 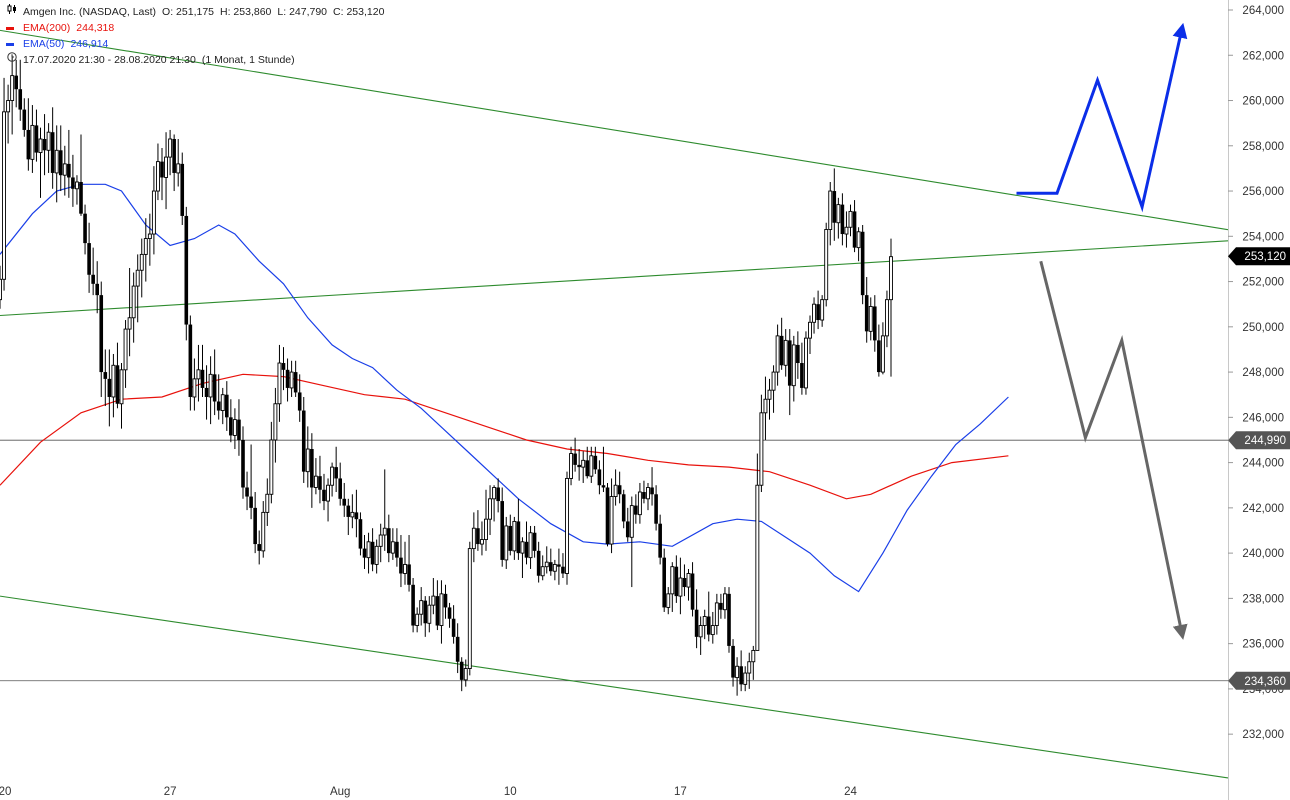 I want to click on price-tag-label: 234,360, so click(x=1265, y=682).